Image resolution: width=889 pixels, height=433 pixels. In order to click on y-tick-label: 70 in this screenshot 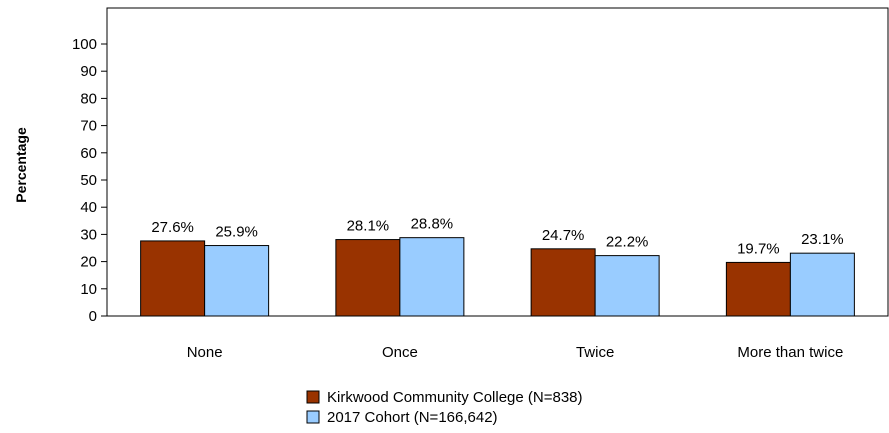, I will do `click(88, 126)`.